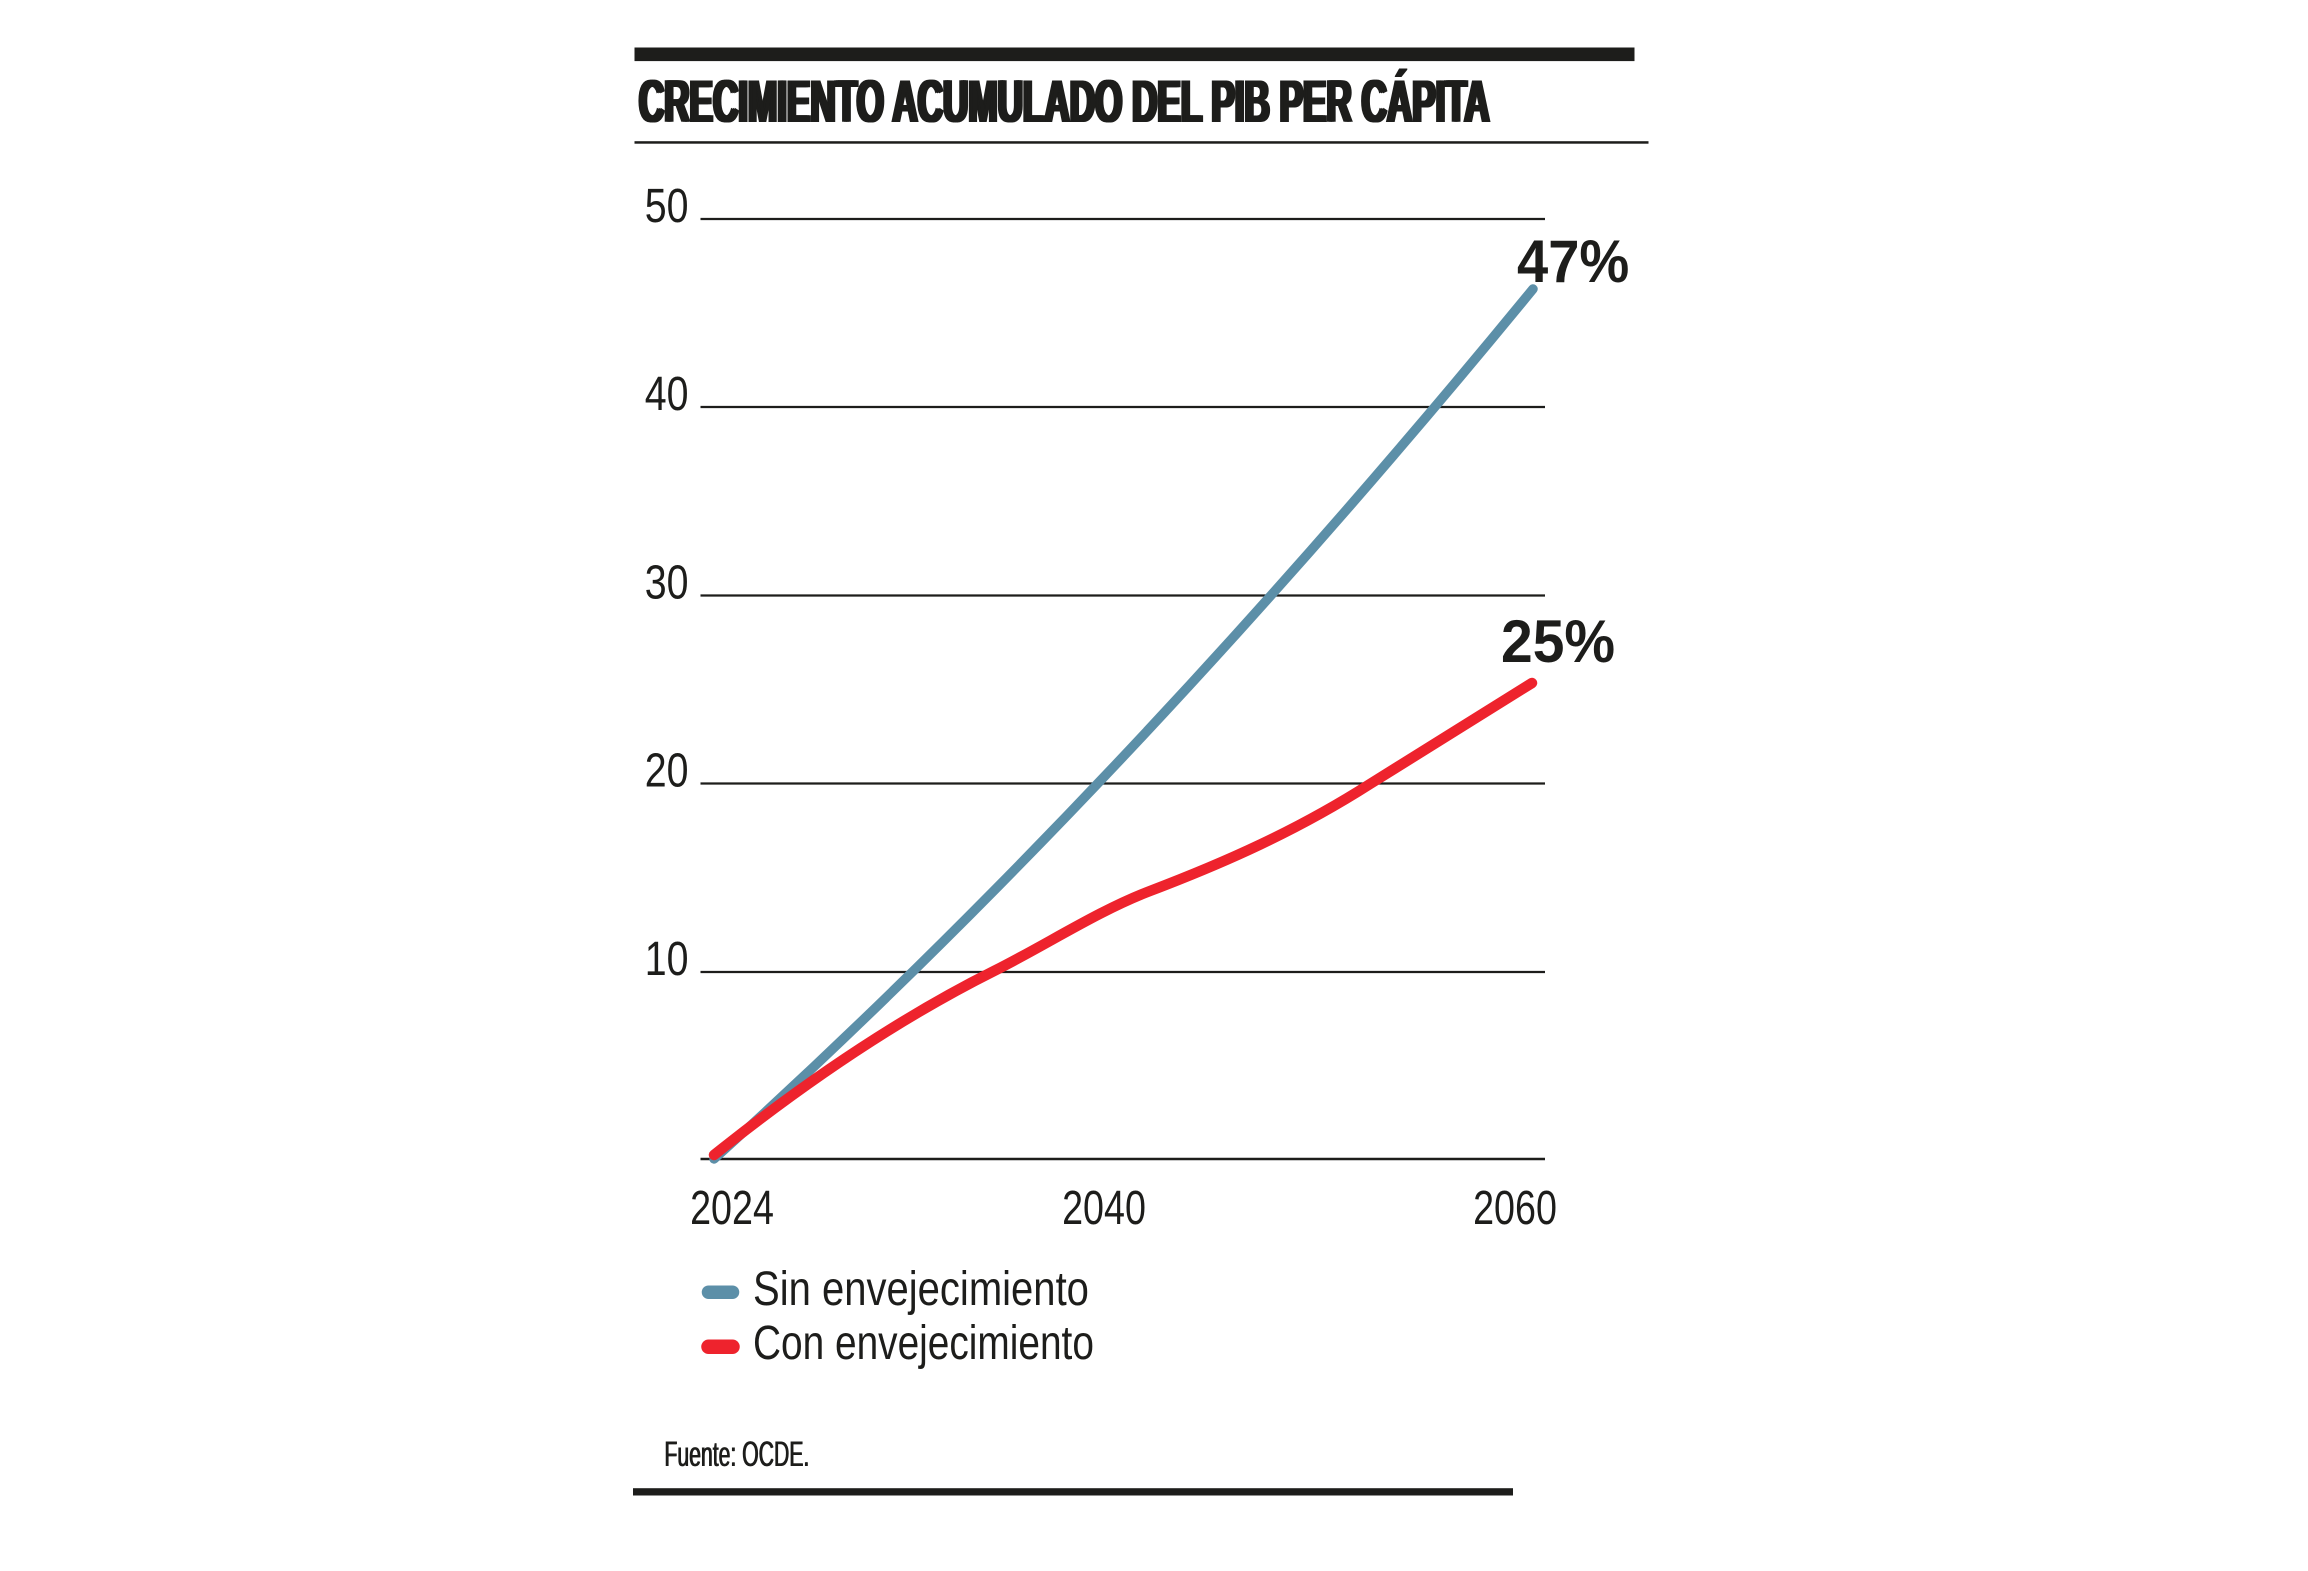  Describe the element at coordinates (667, 394) in the screenshot. I see `svg-text: 40` at that location.